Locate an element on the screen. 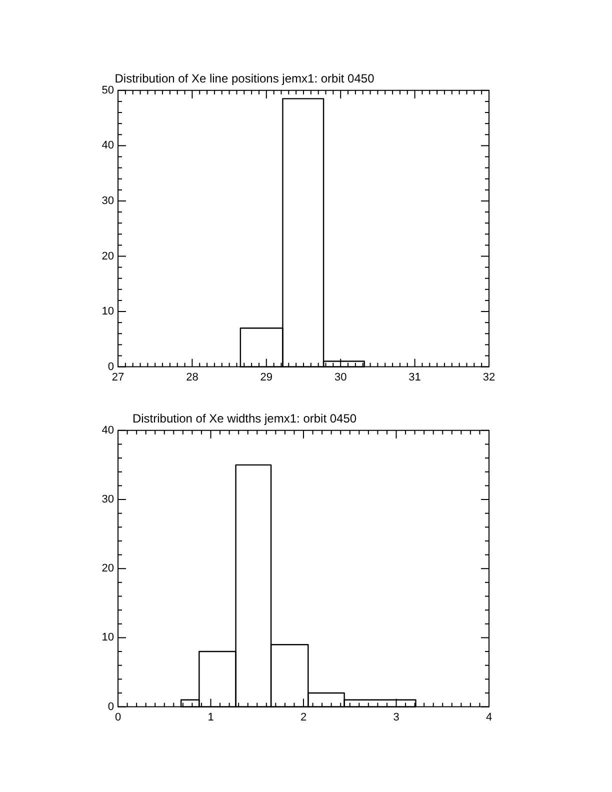 Image resolution: width=612 pixels, height=792 pixels. x-tick-label: 32 is located at coordinates (489, 377).